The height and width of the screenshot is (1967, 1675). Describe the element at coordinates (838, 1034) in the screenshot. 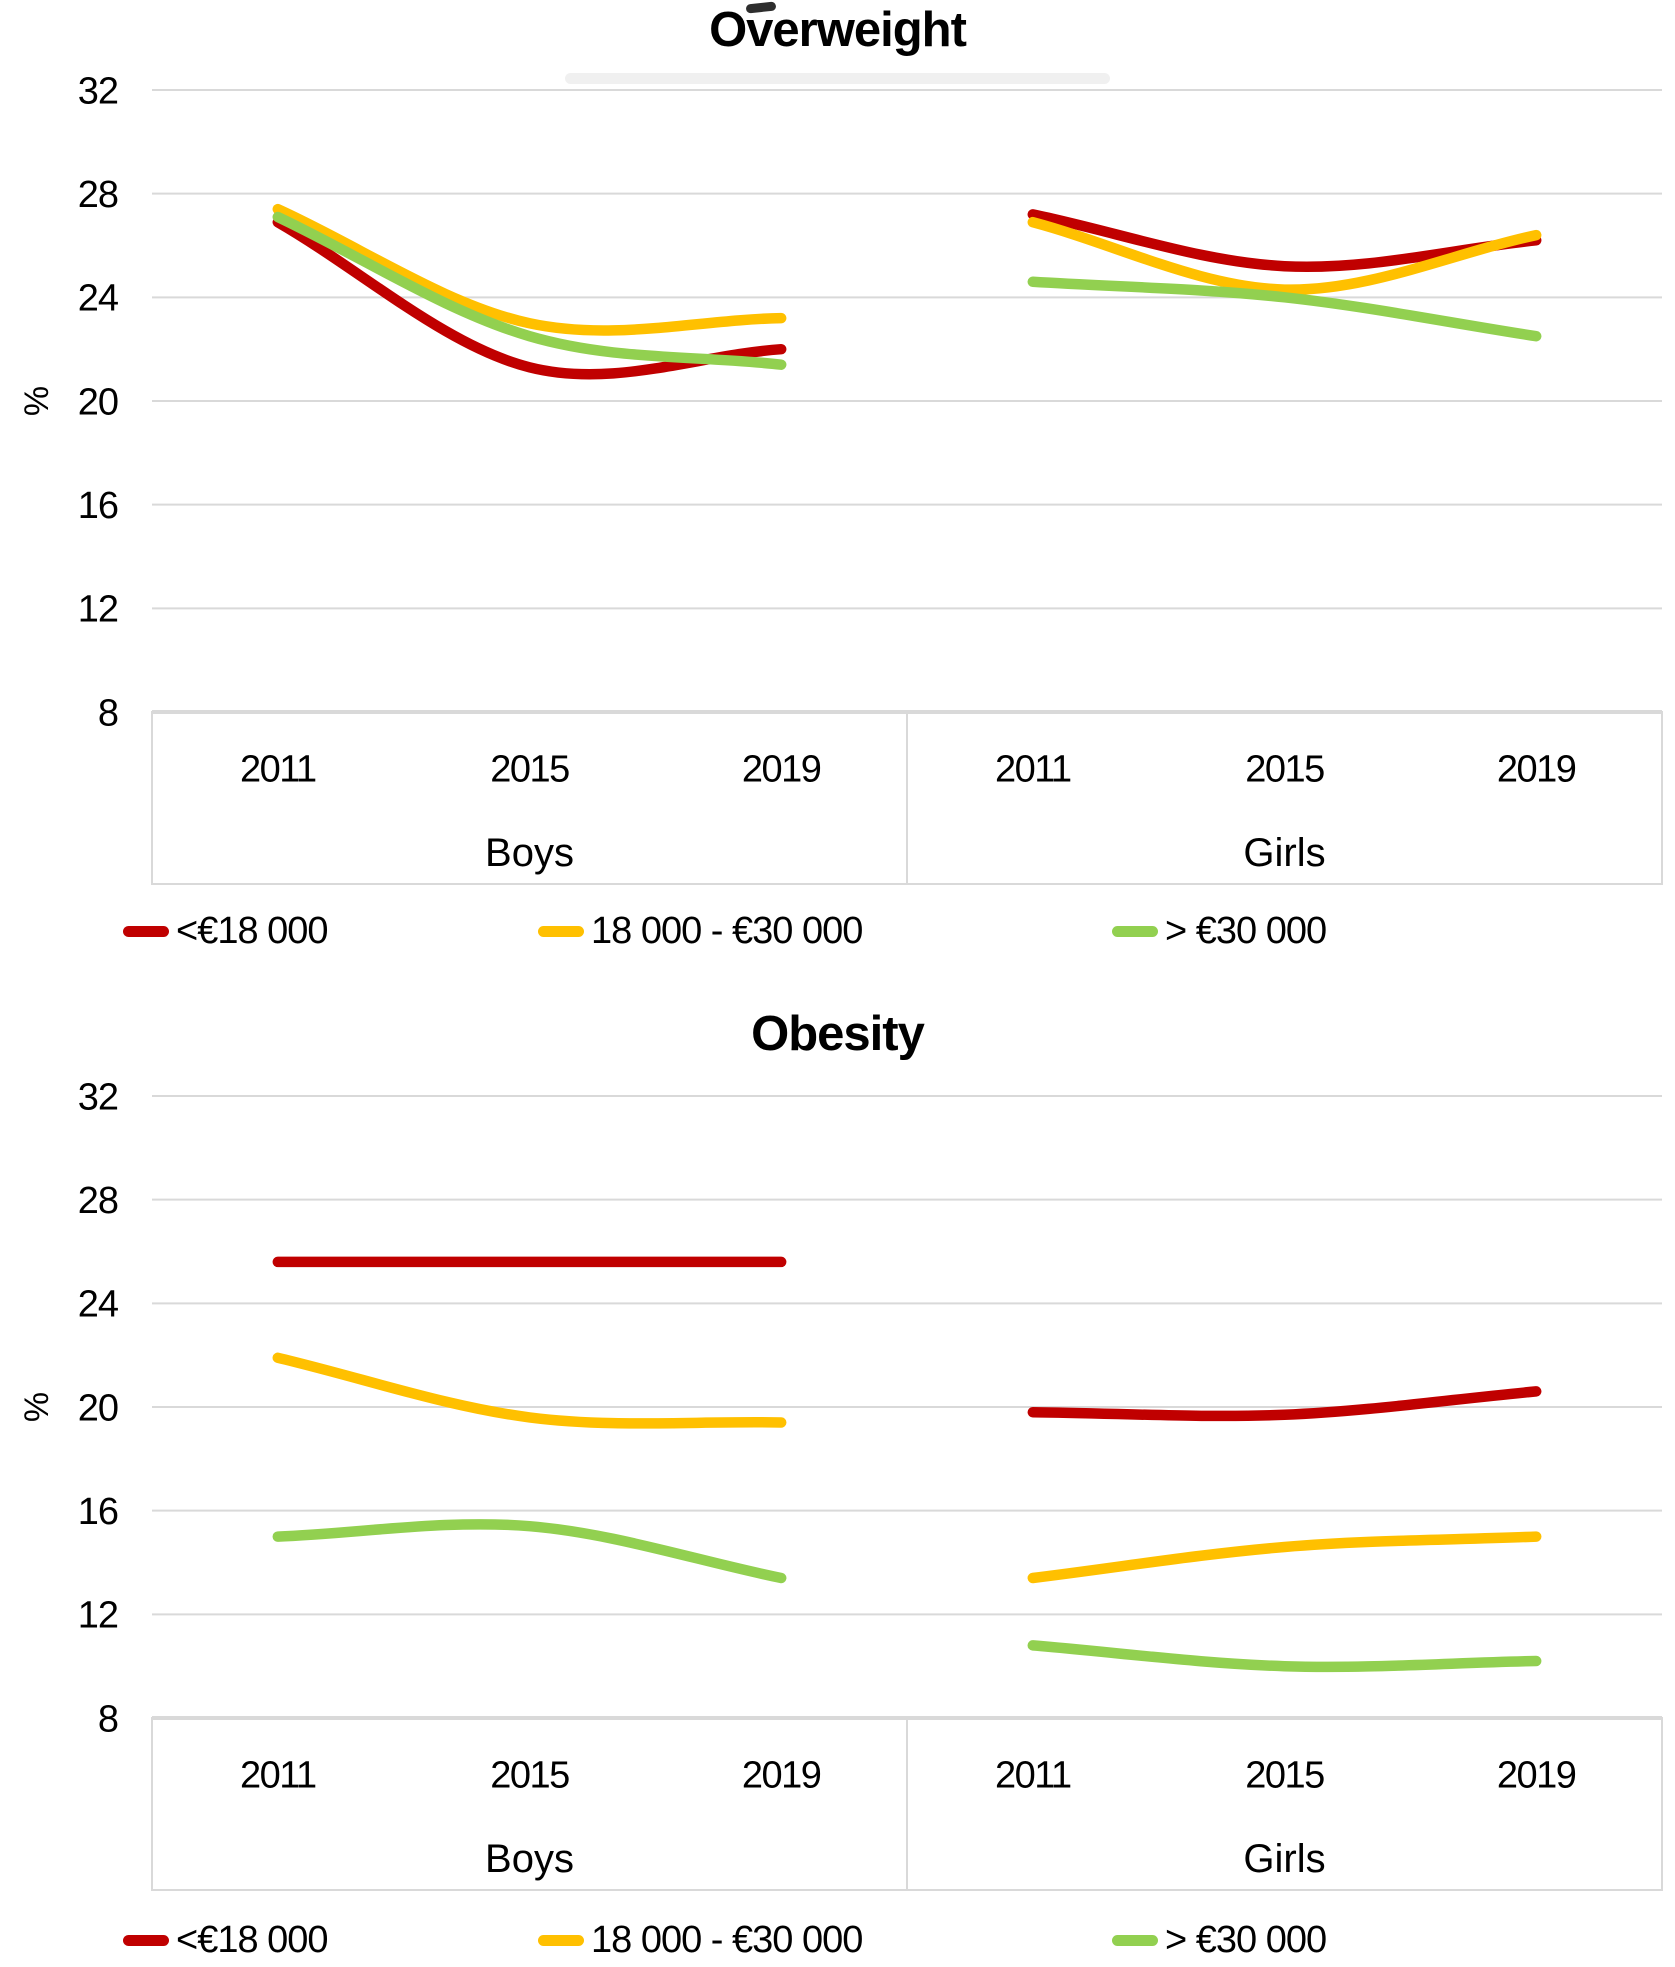

I see `chart-title-obesity: Obesity` at that location.